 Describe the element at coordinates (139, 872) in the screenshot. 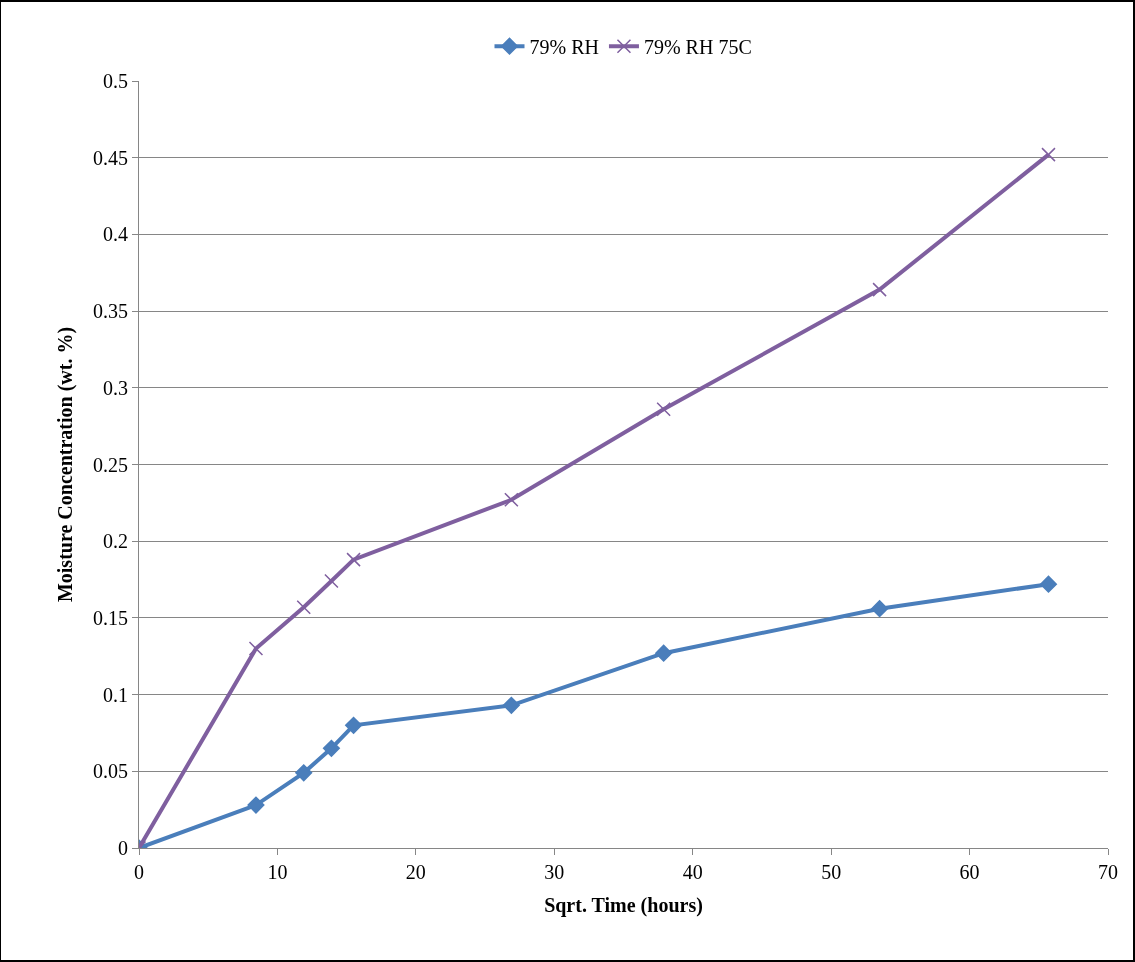

I see `x-tick-label: 0` at that location.